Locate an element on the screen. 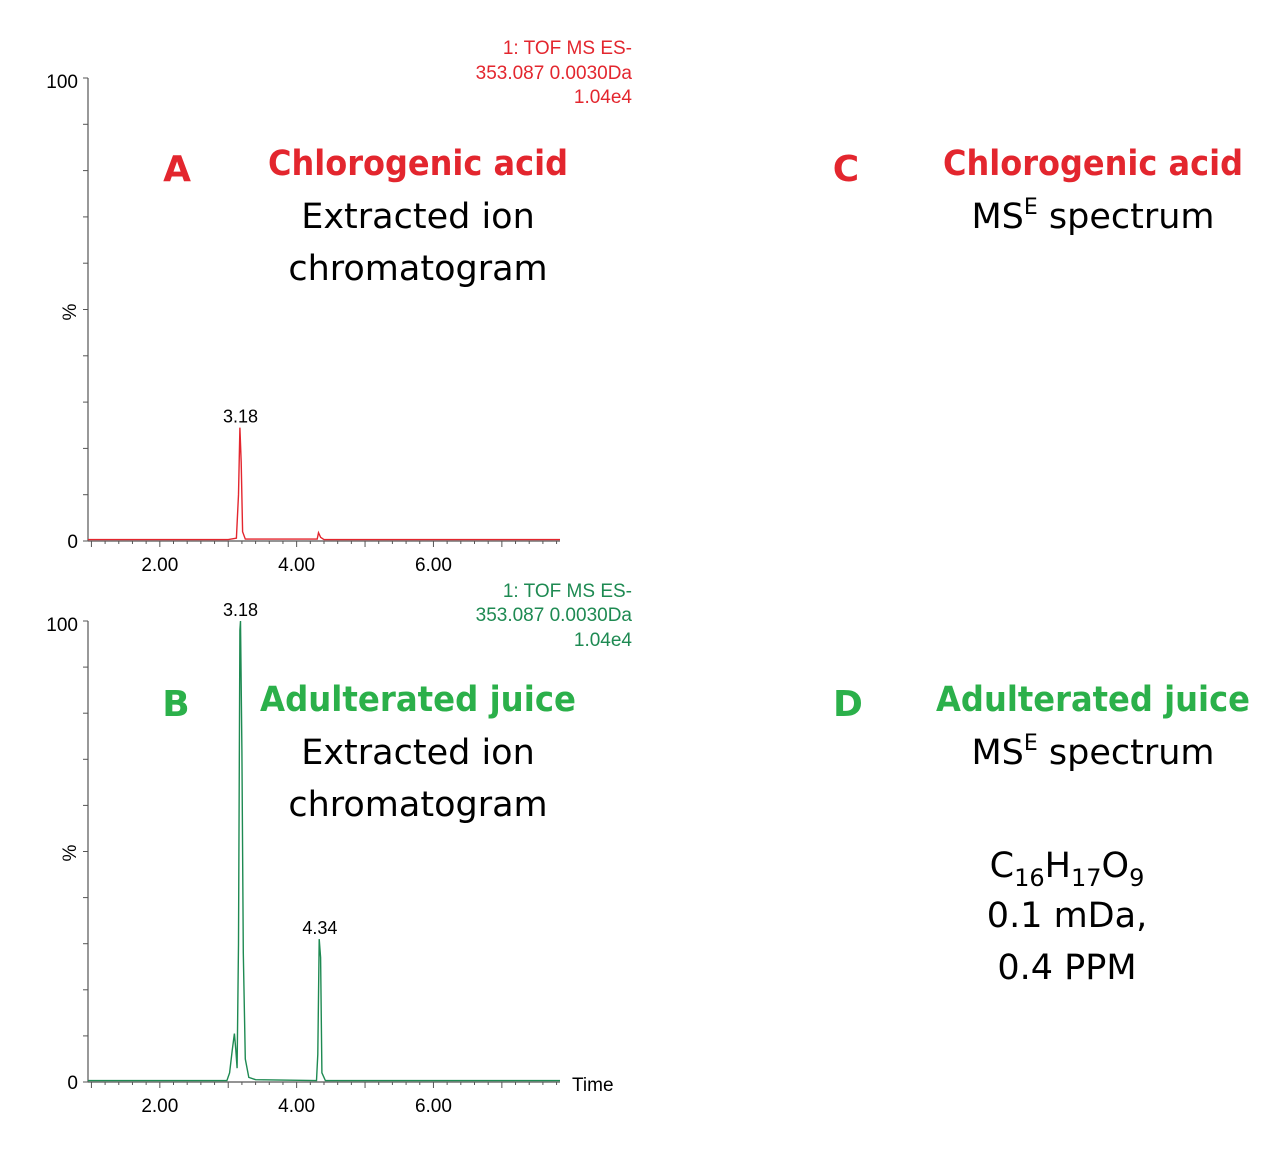 The image size is (1280, 1156). panel-d-error-ppm: 0.4 PPM is located at coordinates (1066, 968).